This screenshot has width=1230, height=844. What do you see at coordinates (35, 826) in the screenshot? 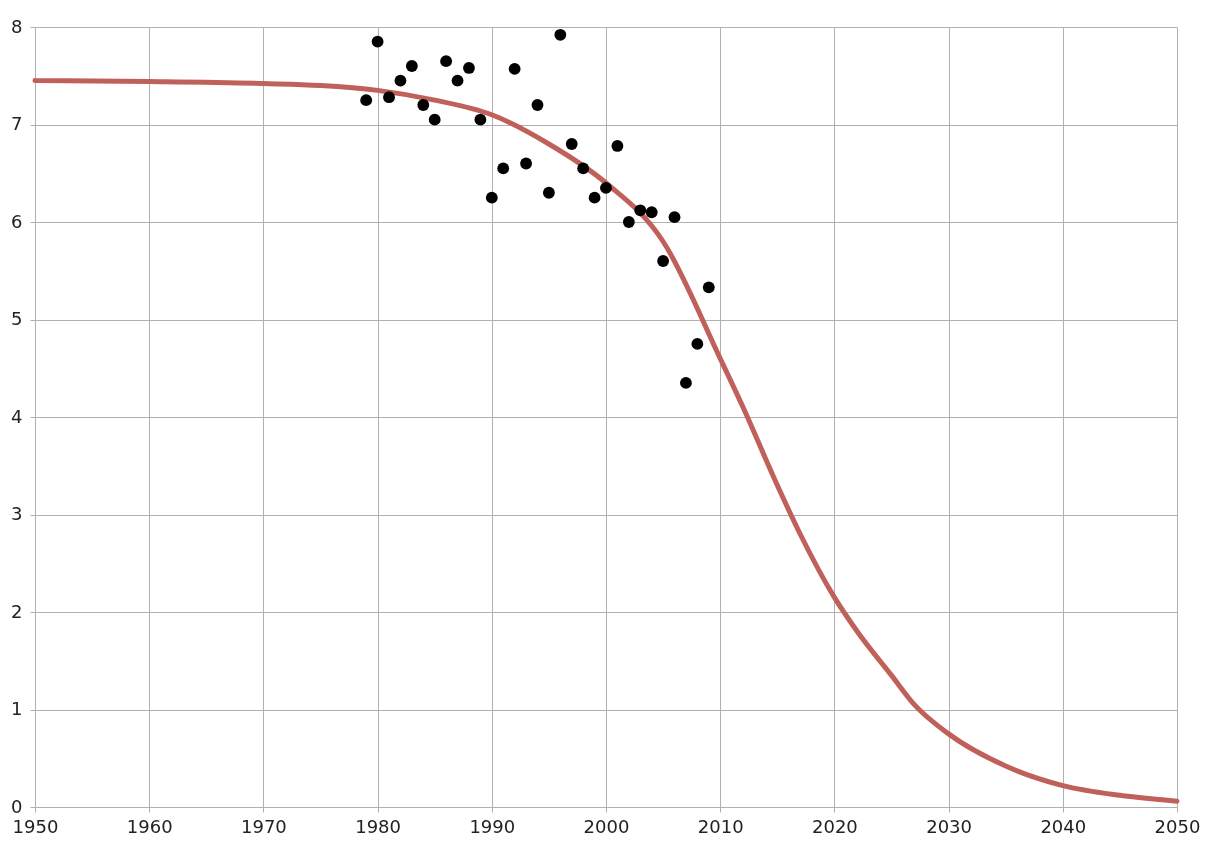
I see `x-tick-label: 1950` at bounding box center [35, 826].